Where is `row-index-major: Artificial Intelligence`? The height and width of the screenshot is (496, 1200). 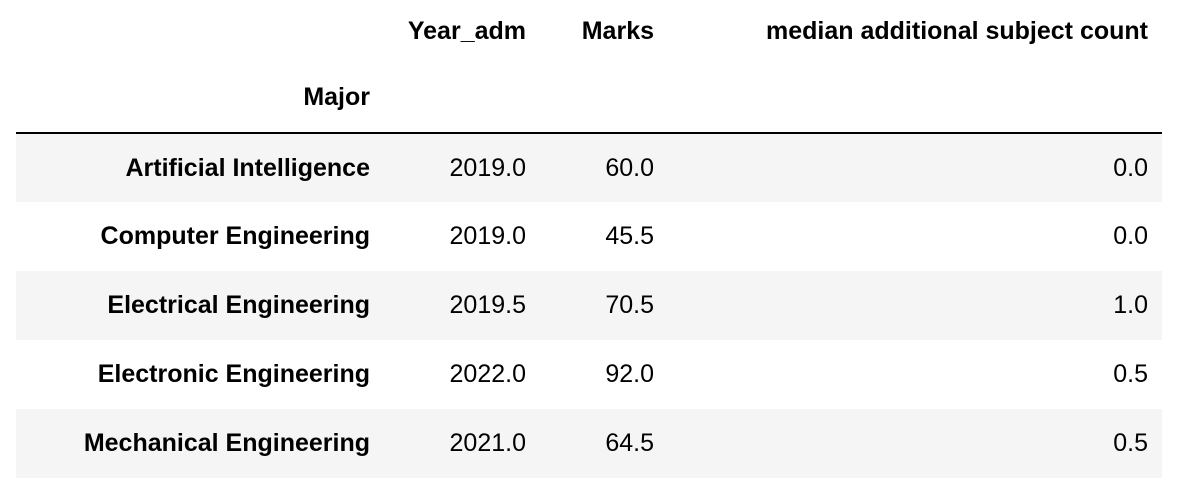 row-index-major: Artificial Intelligence is located at coordinates (247, 167).